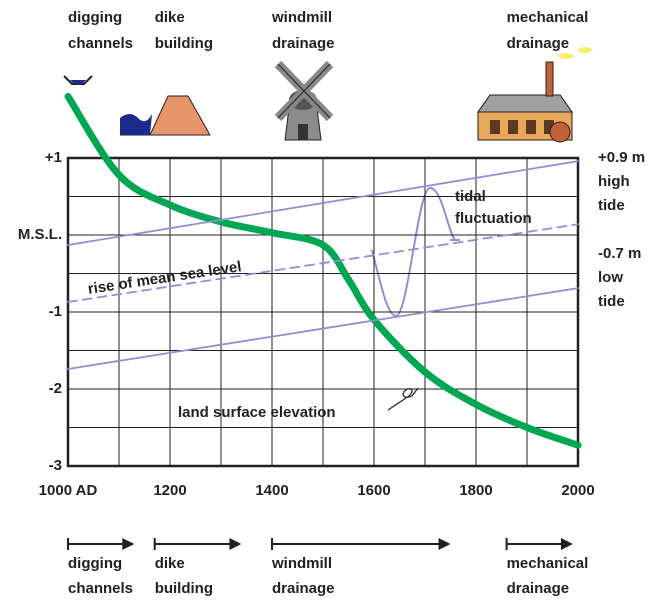 Image resolution: width=650 pixels, height=602 pixels. What do you see at coordinates (534, 95) in the screenshot?
I see `pumping-station-icon` at bounding box center [534, 95].